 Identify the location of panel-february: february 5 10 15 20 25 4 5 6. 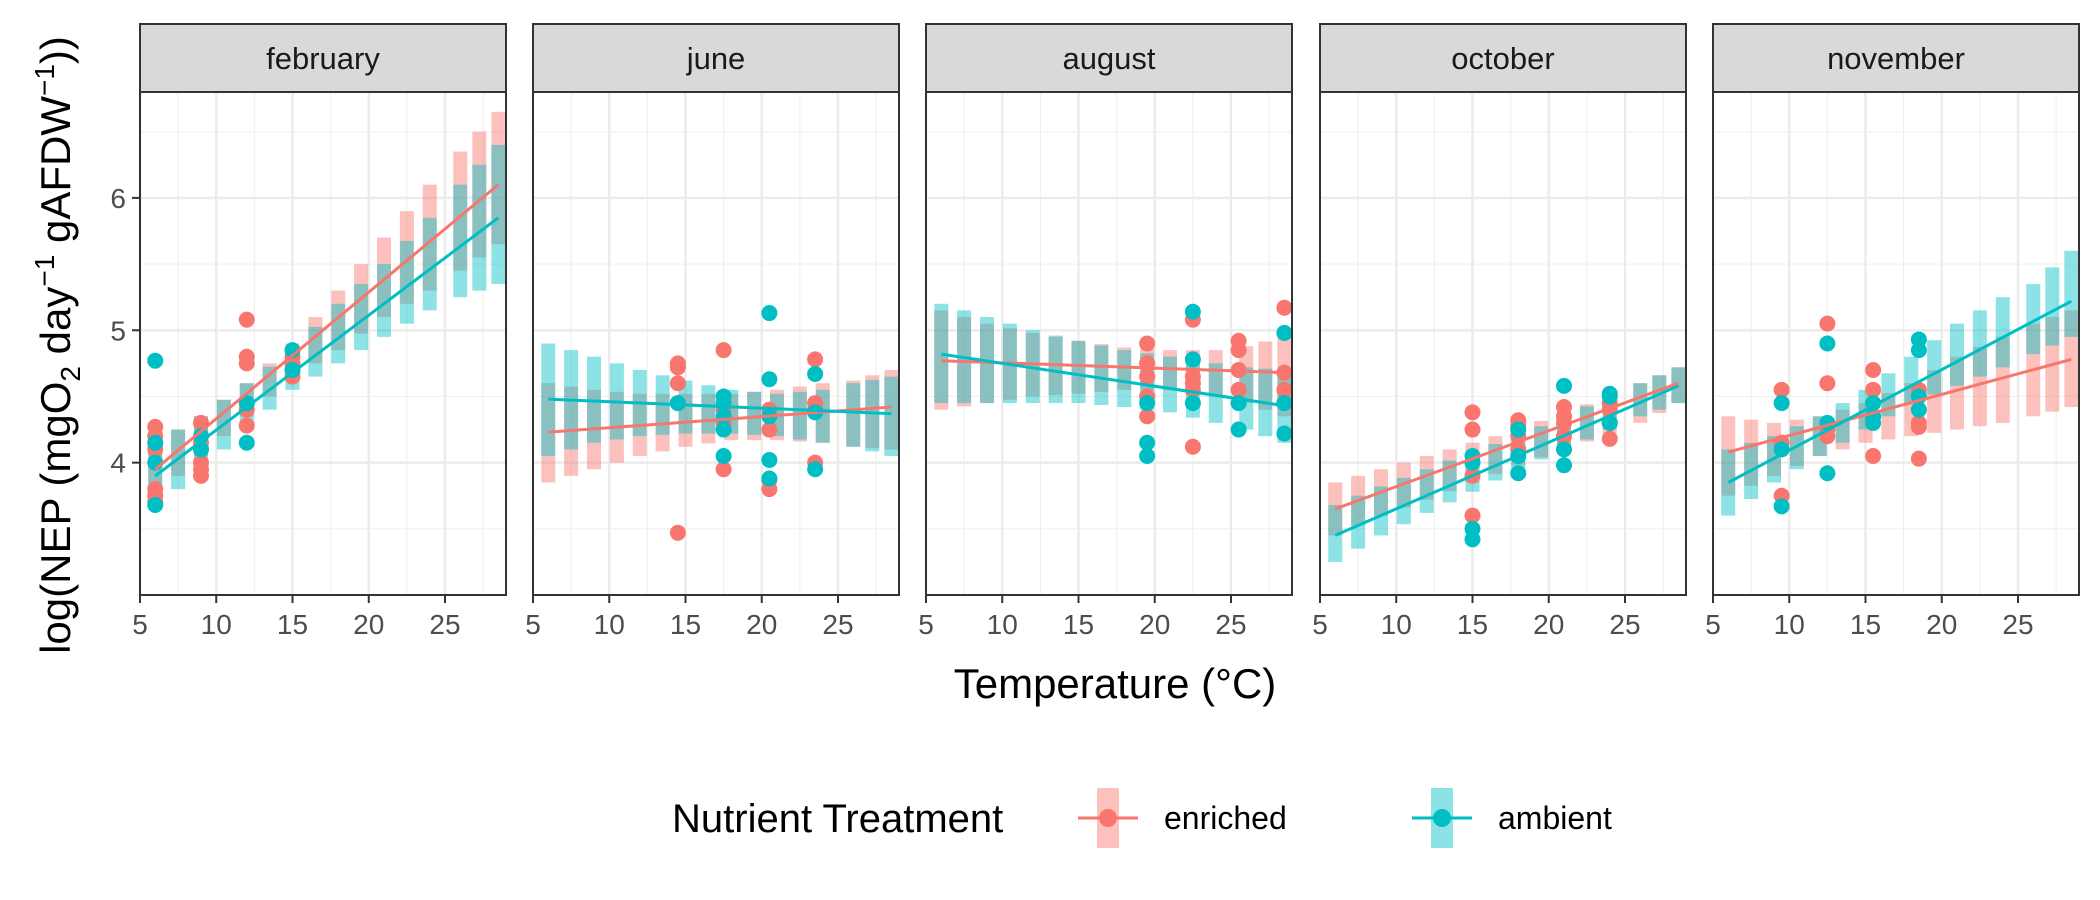
(308, 331).